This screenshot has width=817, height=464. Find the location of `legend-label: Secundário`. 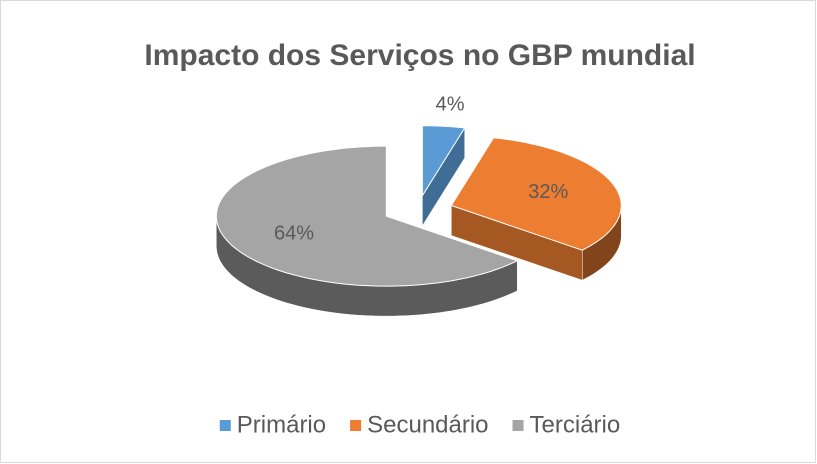

legend-label: Secundário is located at coordinates (427, 424).